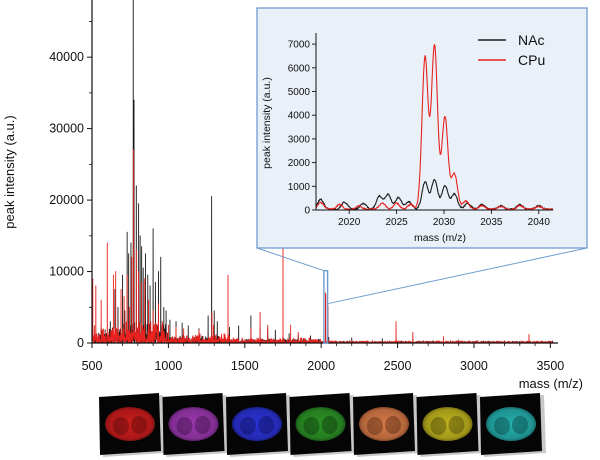 The image size is (600, 460). I want to click on inset-series-cpu-line, so click(434, 127).